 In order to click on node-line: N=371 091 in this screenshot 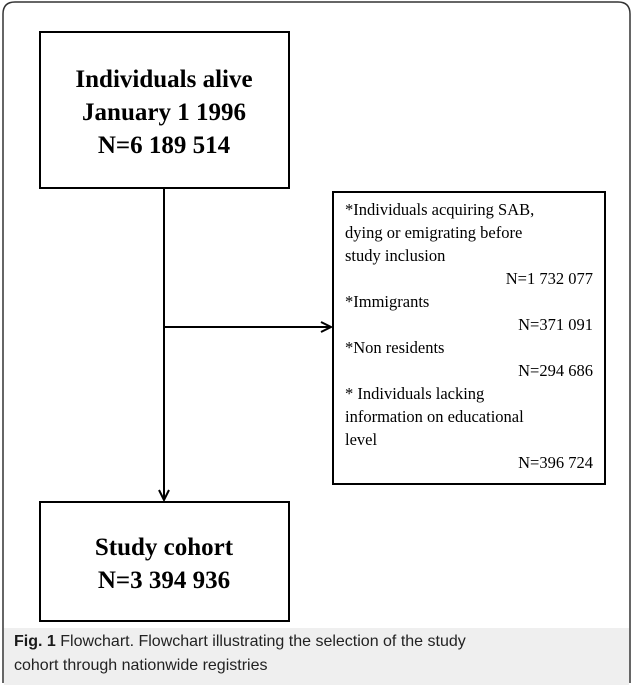, I will do `click(555, 324)`.